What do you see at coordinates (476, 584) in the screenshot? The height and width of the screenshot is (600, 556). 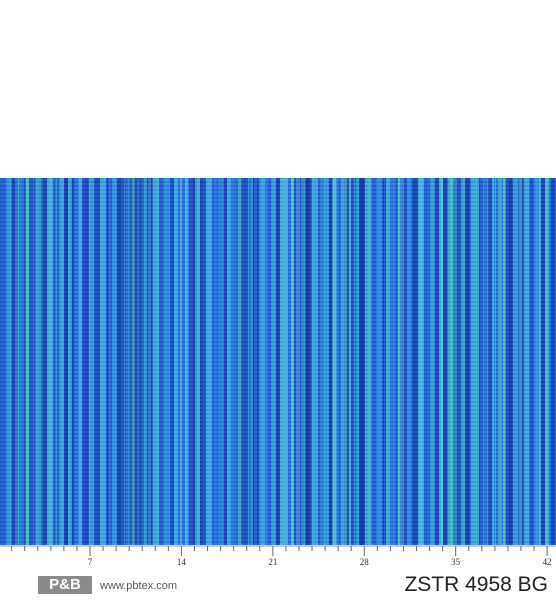 I see `product-code: ZSTR 4958 BG` at bounding box center [476, 584].